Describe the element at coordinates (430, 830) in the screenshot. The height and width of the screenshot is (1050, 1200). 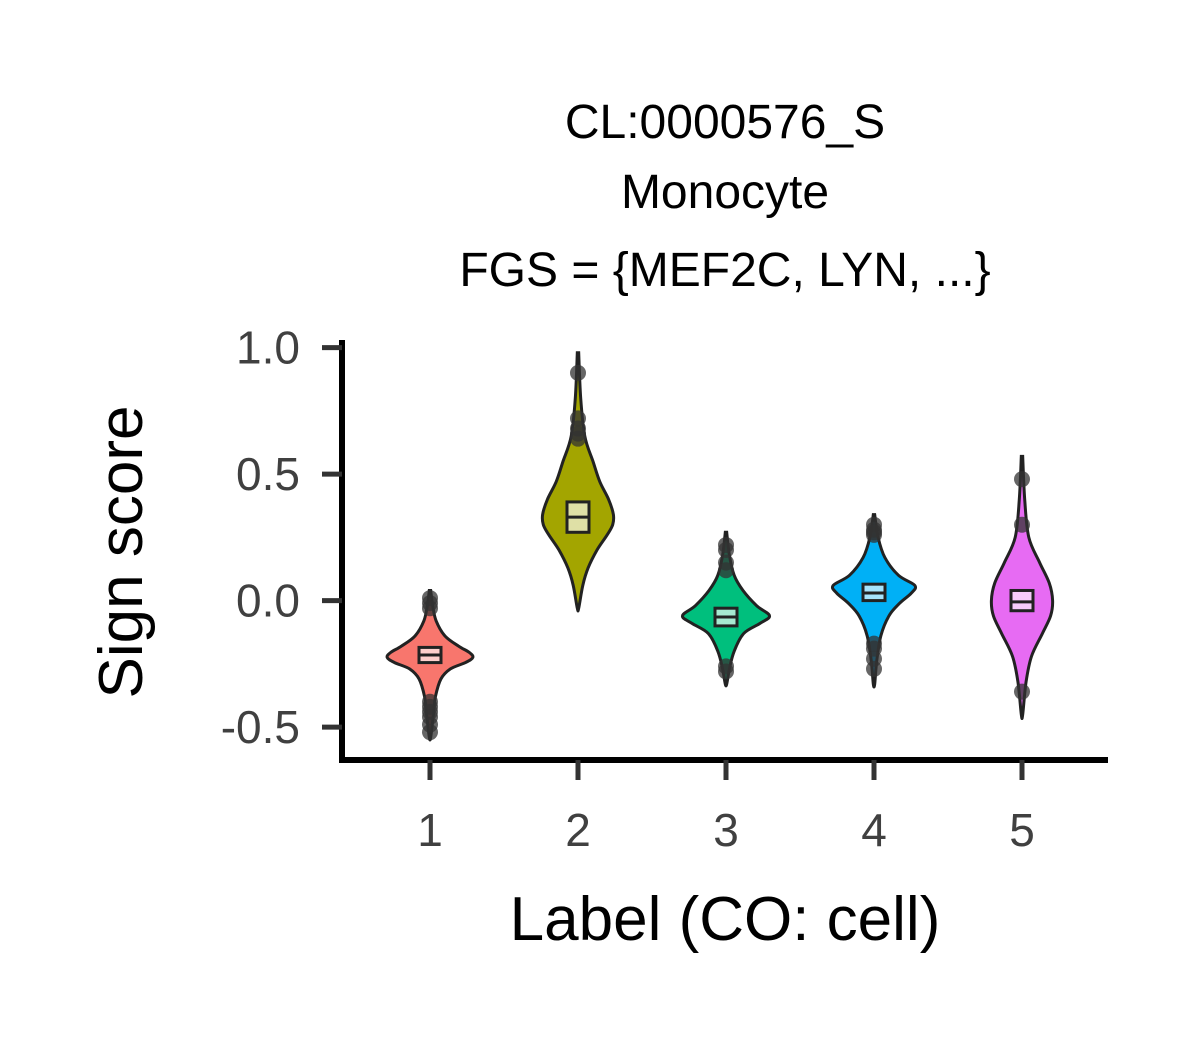
I see `x-tick-label: 1` at that location.